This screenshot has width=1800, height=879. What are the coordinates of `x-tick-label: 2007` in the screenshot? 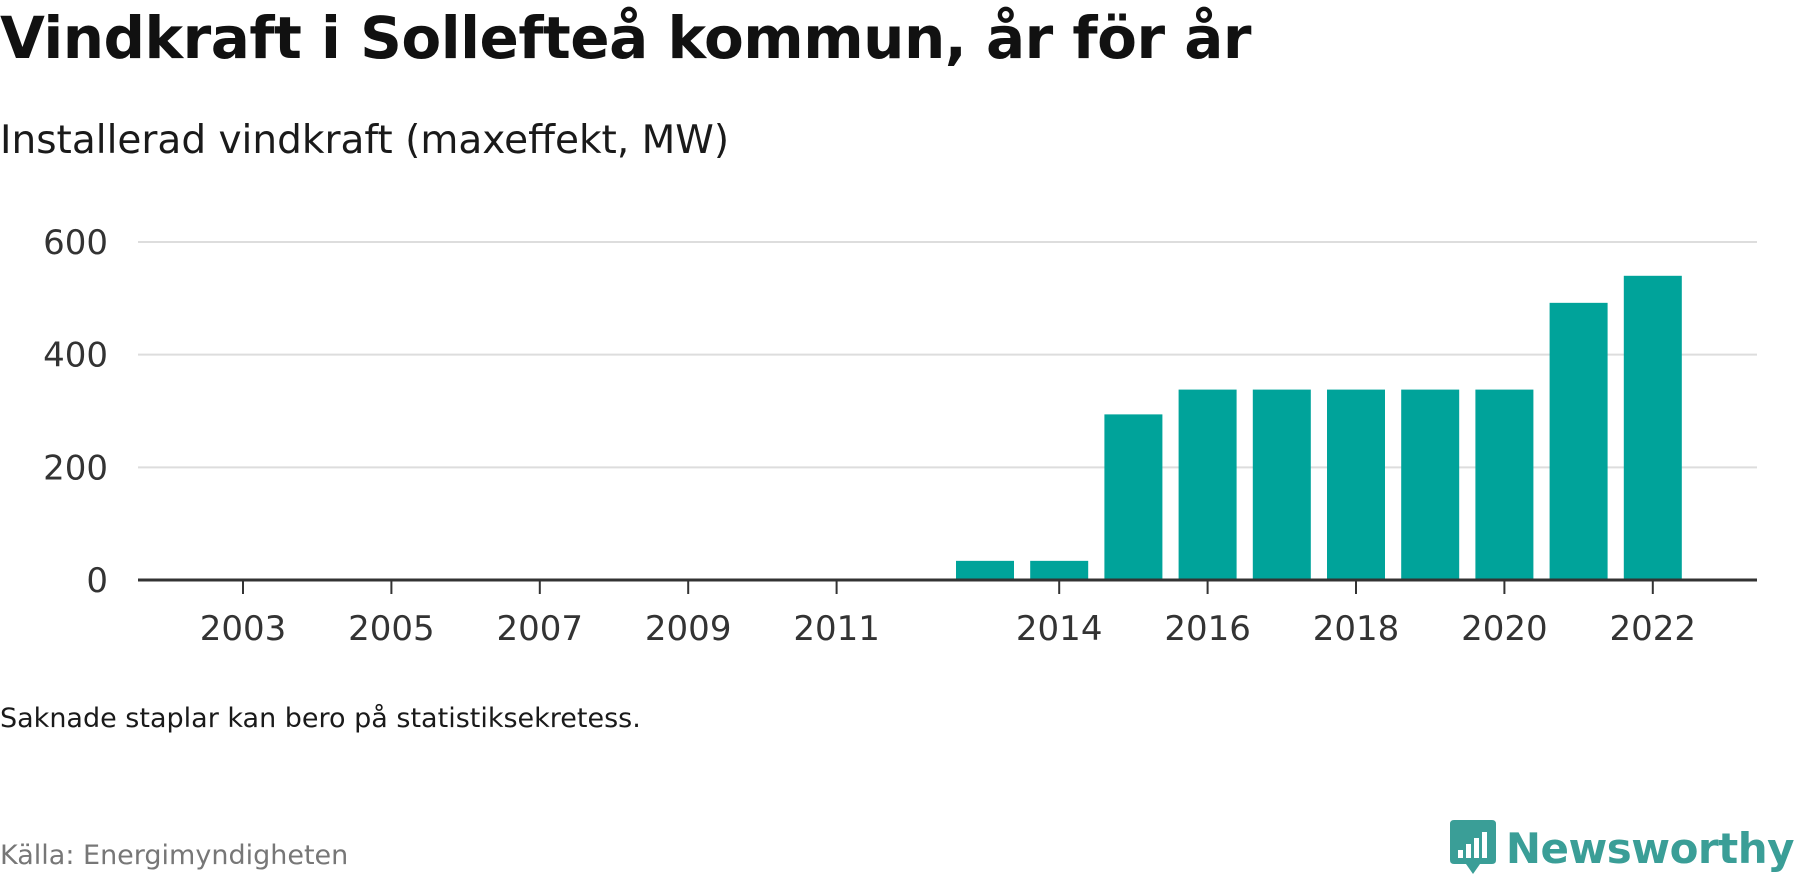 It's located at (540, 629).